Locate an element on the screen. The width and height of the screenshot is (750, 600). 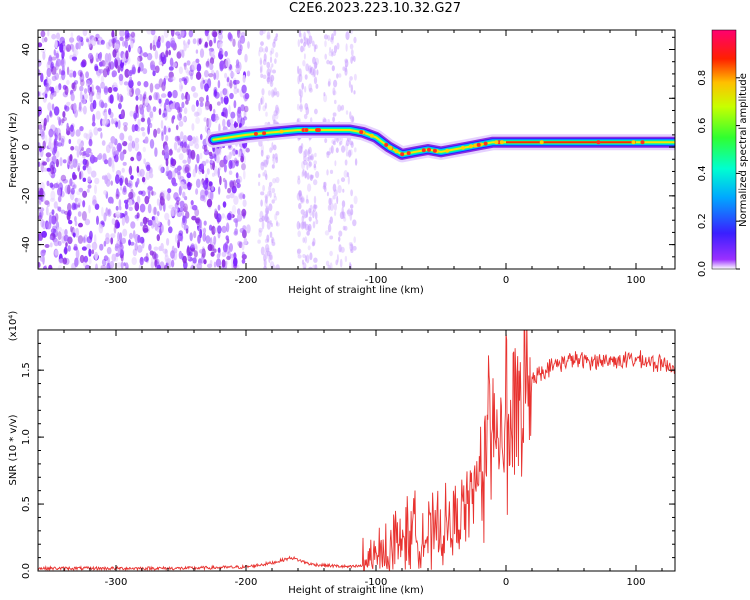
top-x-axis-title: Height of straight line (km) is located at coordinates (356, 290).